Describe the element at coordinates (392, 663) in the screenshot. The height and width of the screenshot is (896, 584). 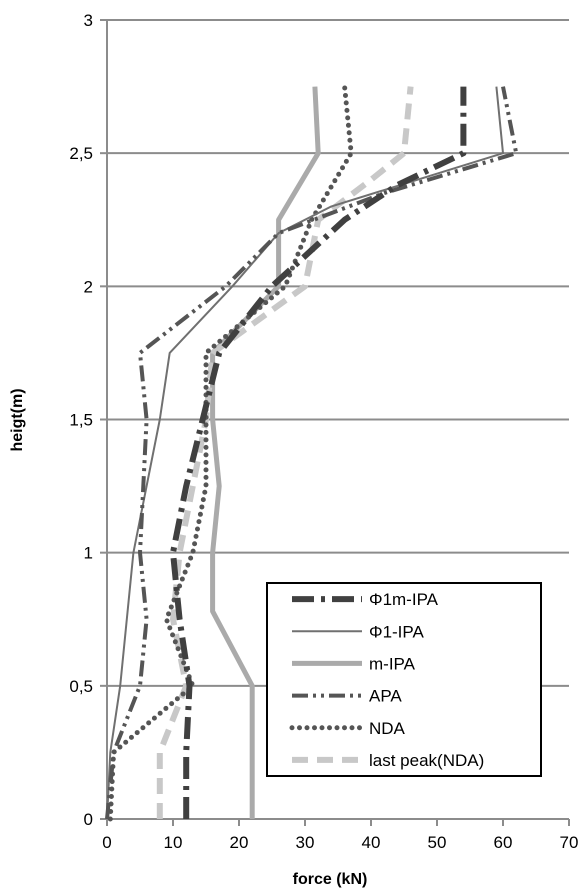
I see `legend-label: m-IPA` at that location.